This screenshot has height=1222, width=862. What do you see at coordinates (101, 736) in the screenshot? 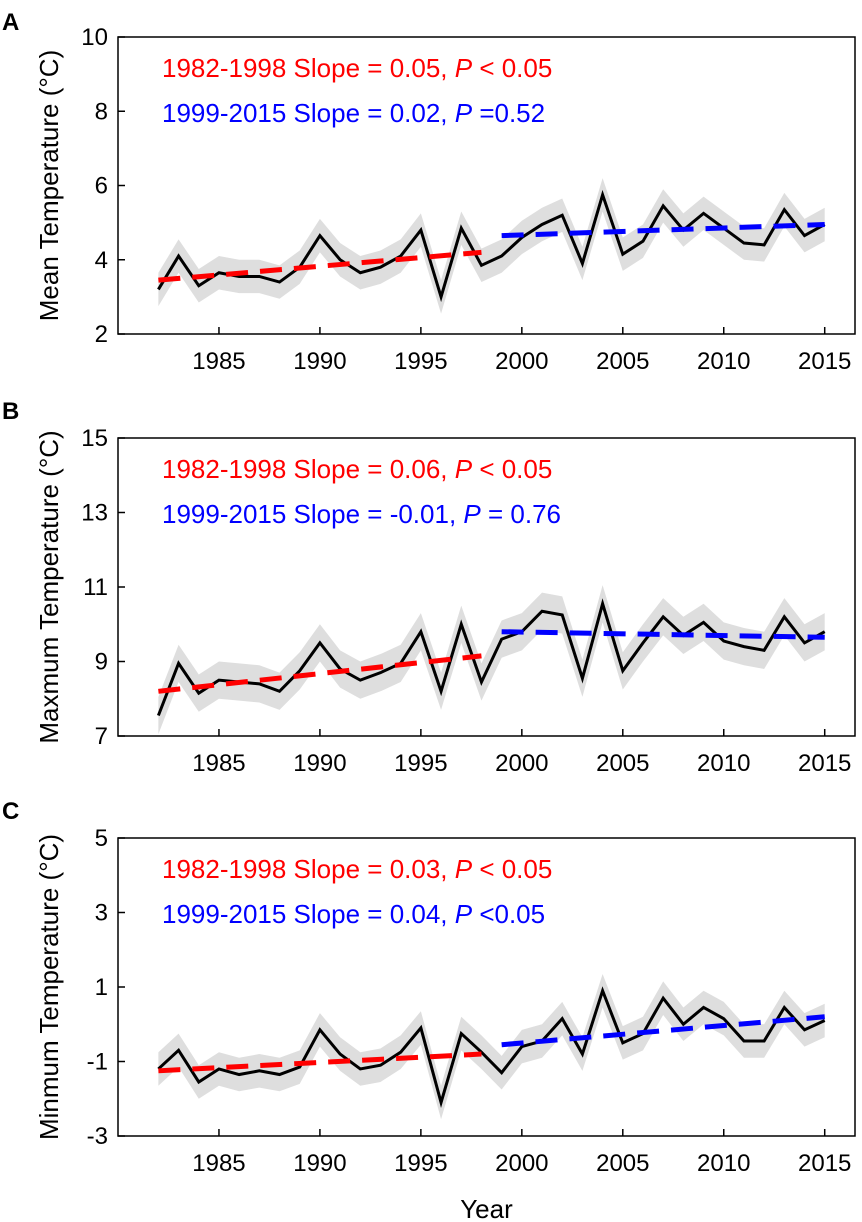
I see `y-tick-label: 7` at bounding box center [101, 736].